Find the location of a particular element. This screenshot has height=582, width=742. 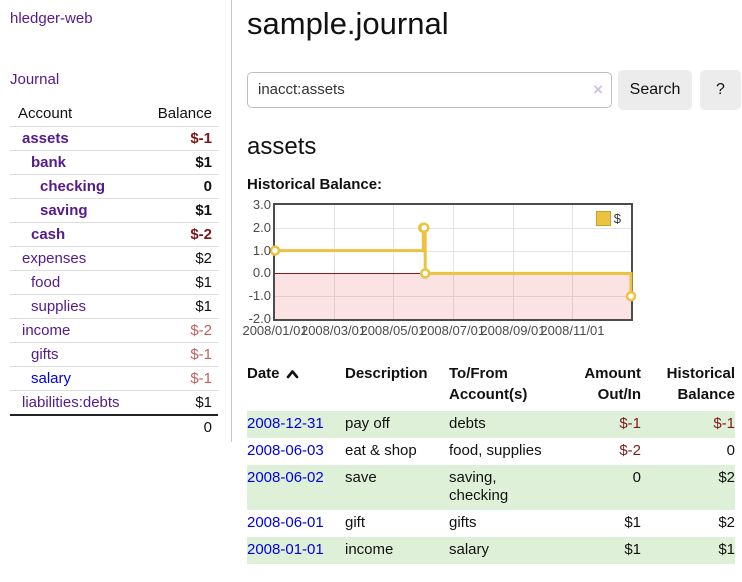

x-axis-tick: 2008/09/01 is located at coordinates (513, 331).